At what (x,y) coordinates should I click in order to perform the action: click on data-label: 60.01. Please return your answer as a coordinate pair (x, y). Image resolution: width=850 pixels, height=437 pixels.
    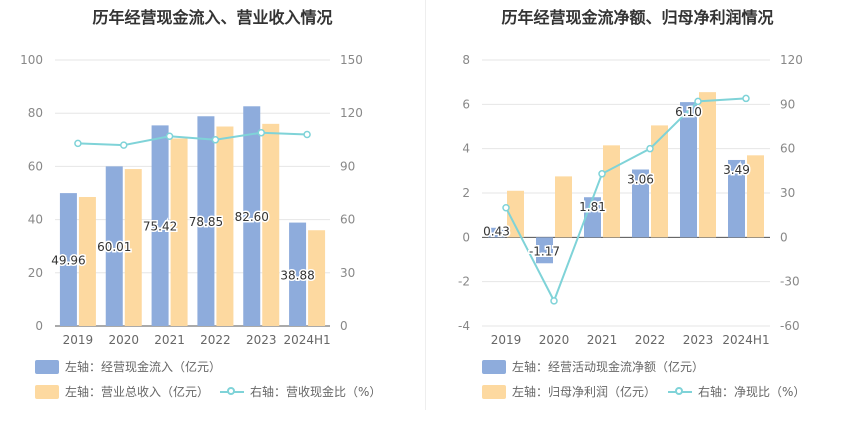
    Looking at the image, I should click on (114, 247).